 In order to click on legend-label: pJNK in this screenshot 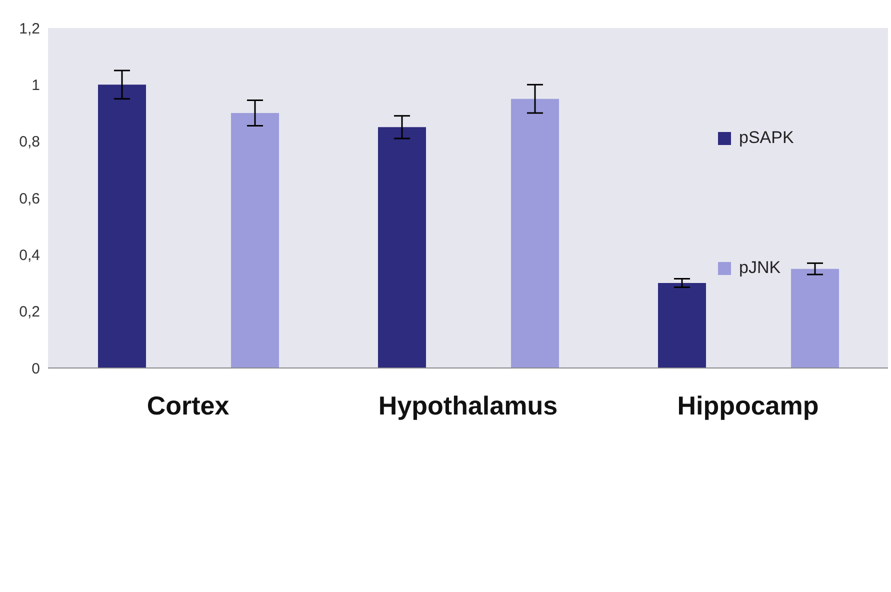, I will do `click(760, 268)`.